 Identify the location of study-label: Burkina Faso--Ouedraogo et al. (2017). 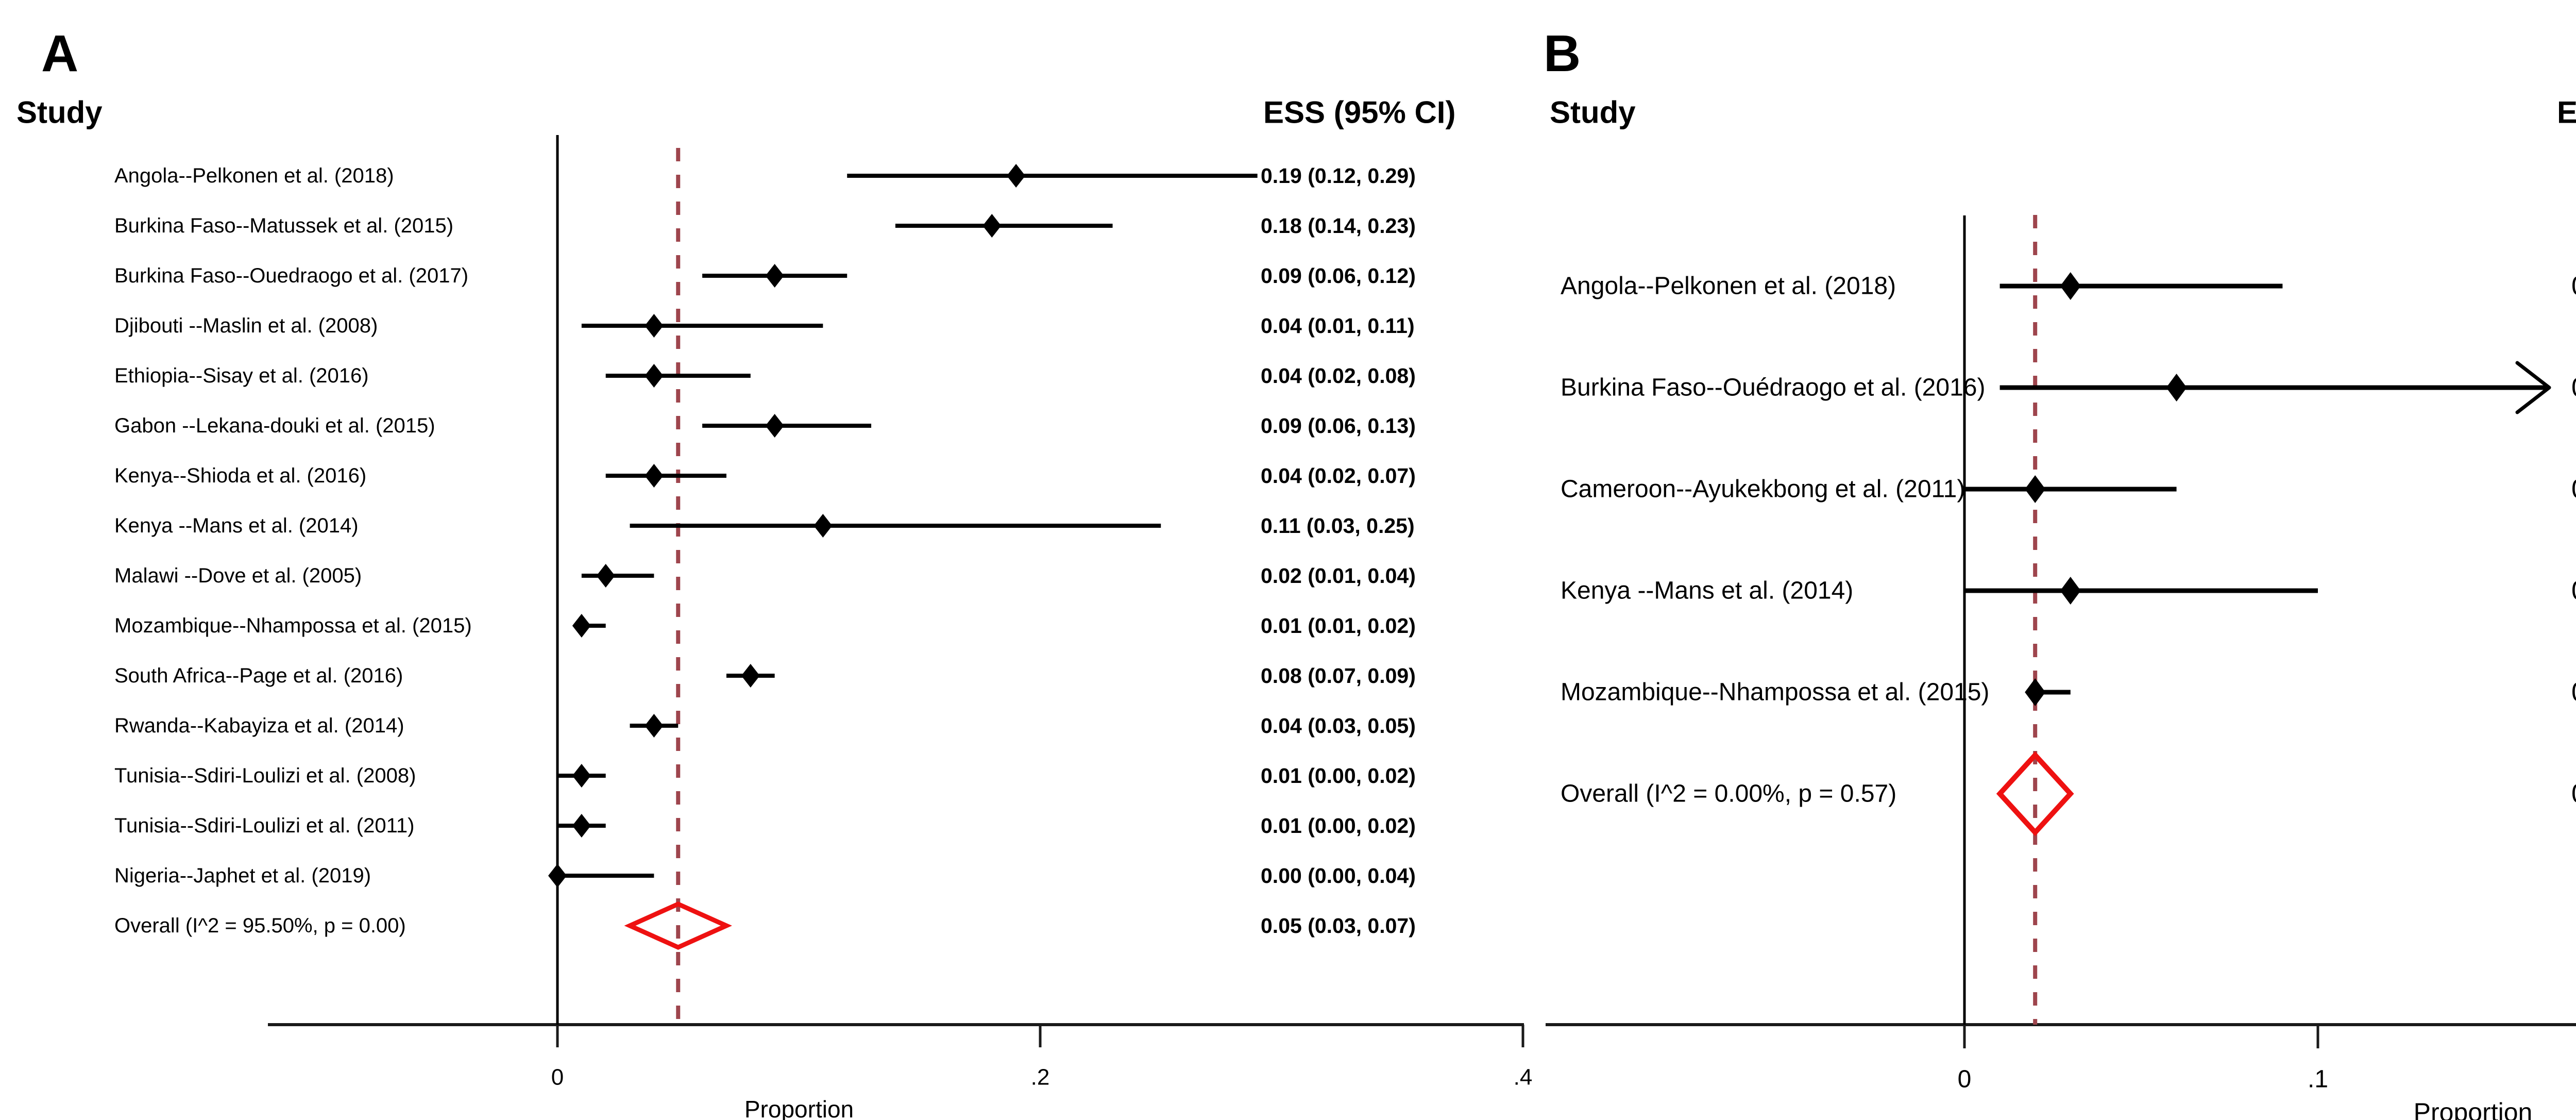
(291, 276).